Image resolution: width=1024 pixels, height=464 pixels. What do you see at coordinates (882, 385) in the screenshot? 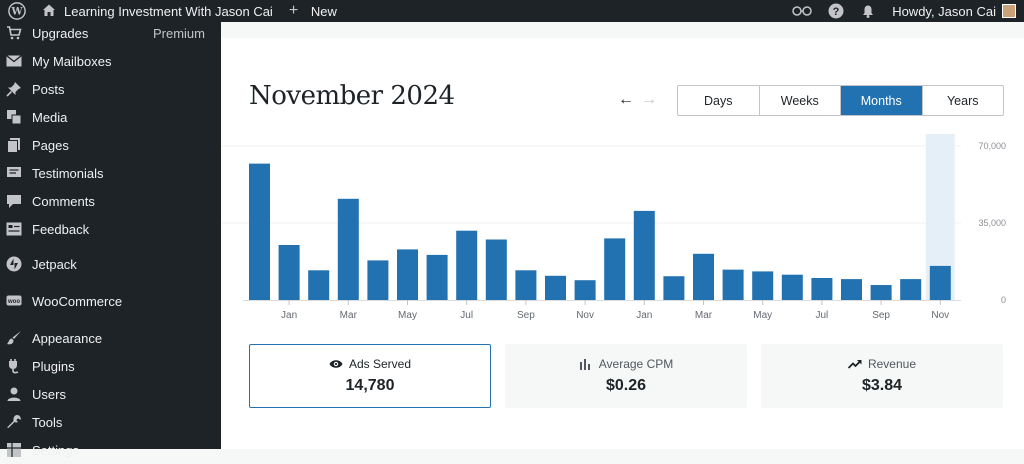
I see `stat-value: $3.84` at bounding box center [882, 385].